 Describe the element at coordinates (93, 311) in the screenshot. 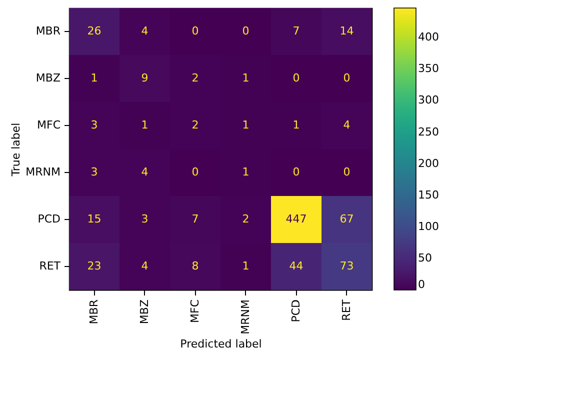

I see `x-tick-label: MBR` at that location.